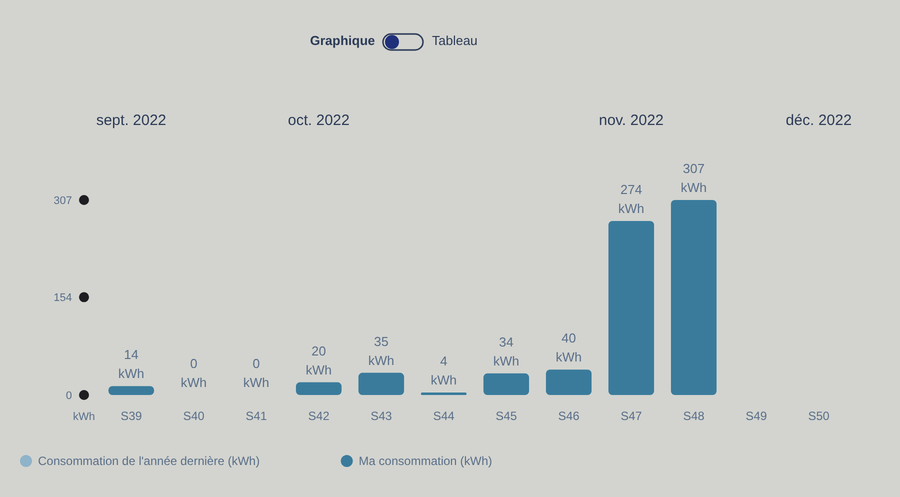  I want to click on data-label: 4 kWh, so click(443, 370).